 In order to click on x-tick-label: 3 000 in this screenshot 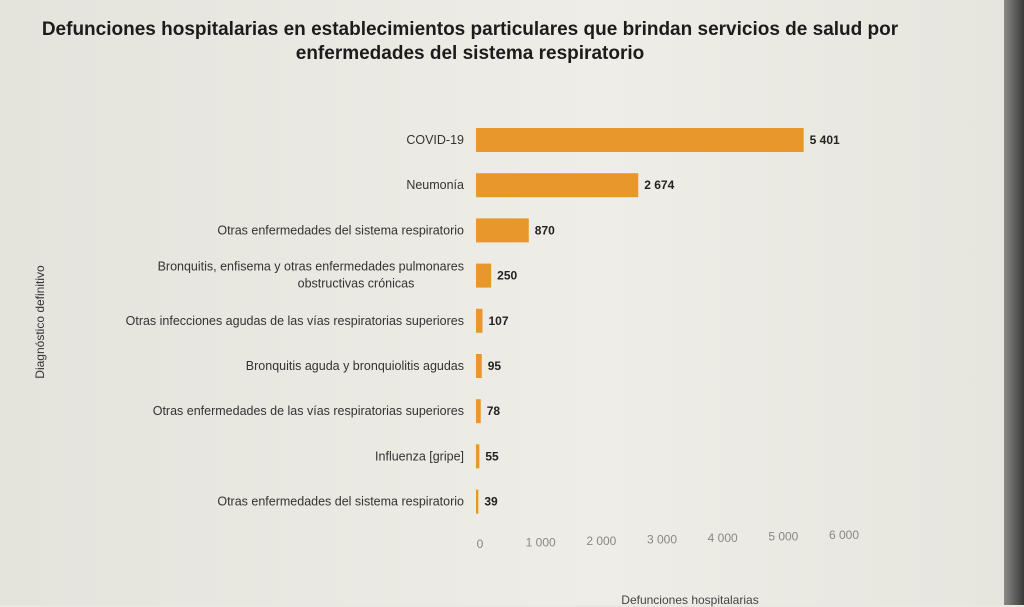, I will do `click(662, 540)`.